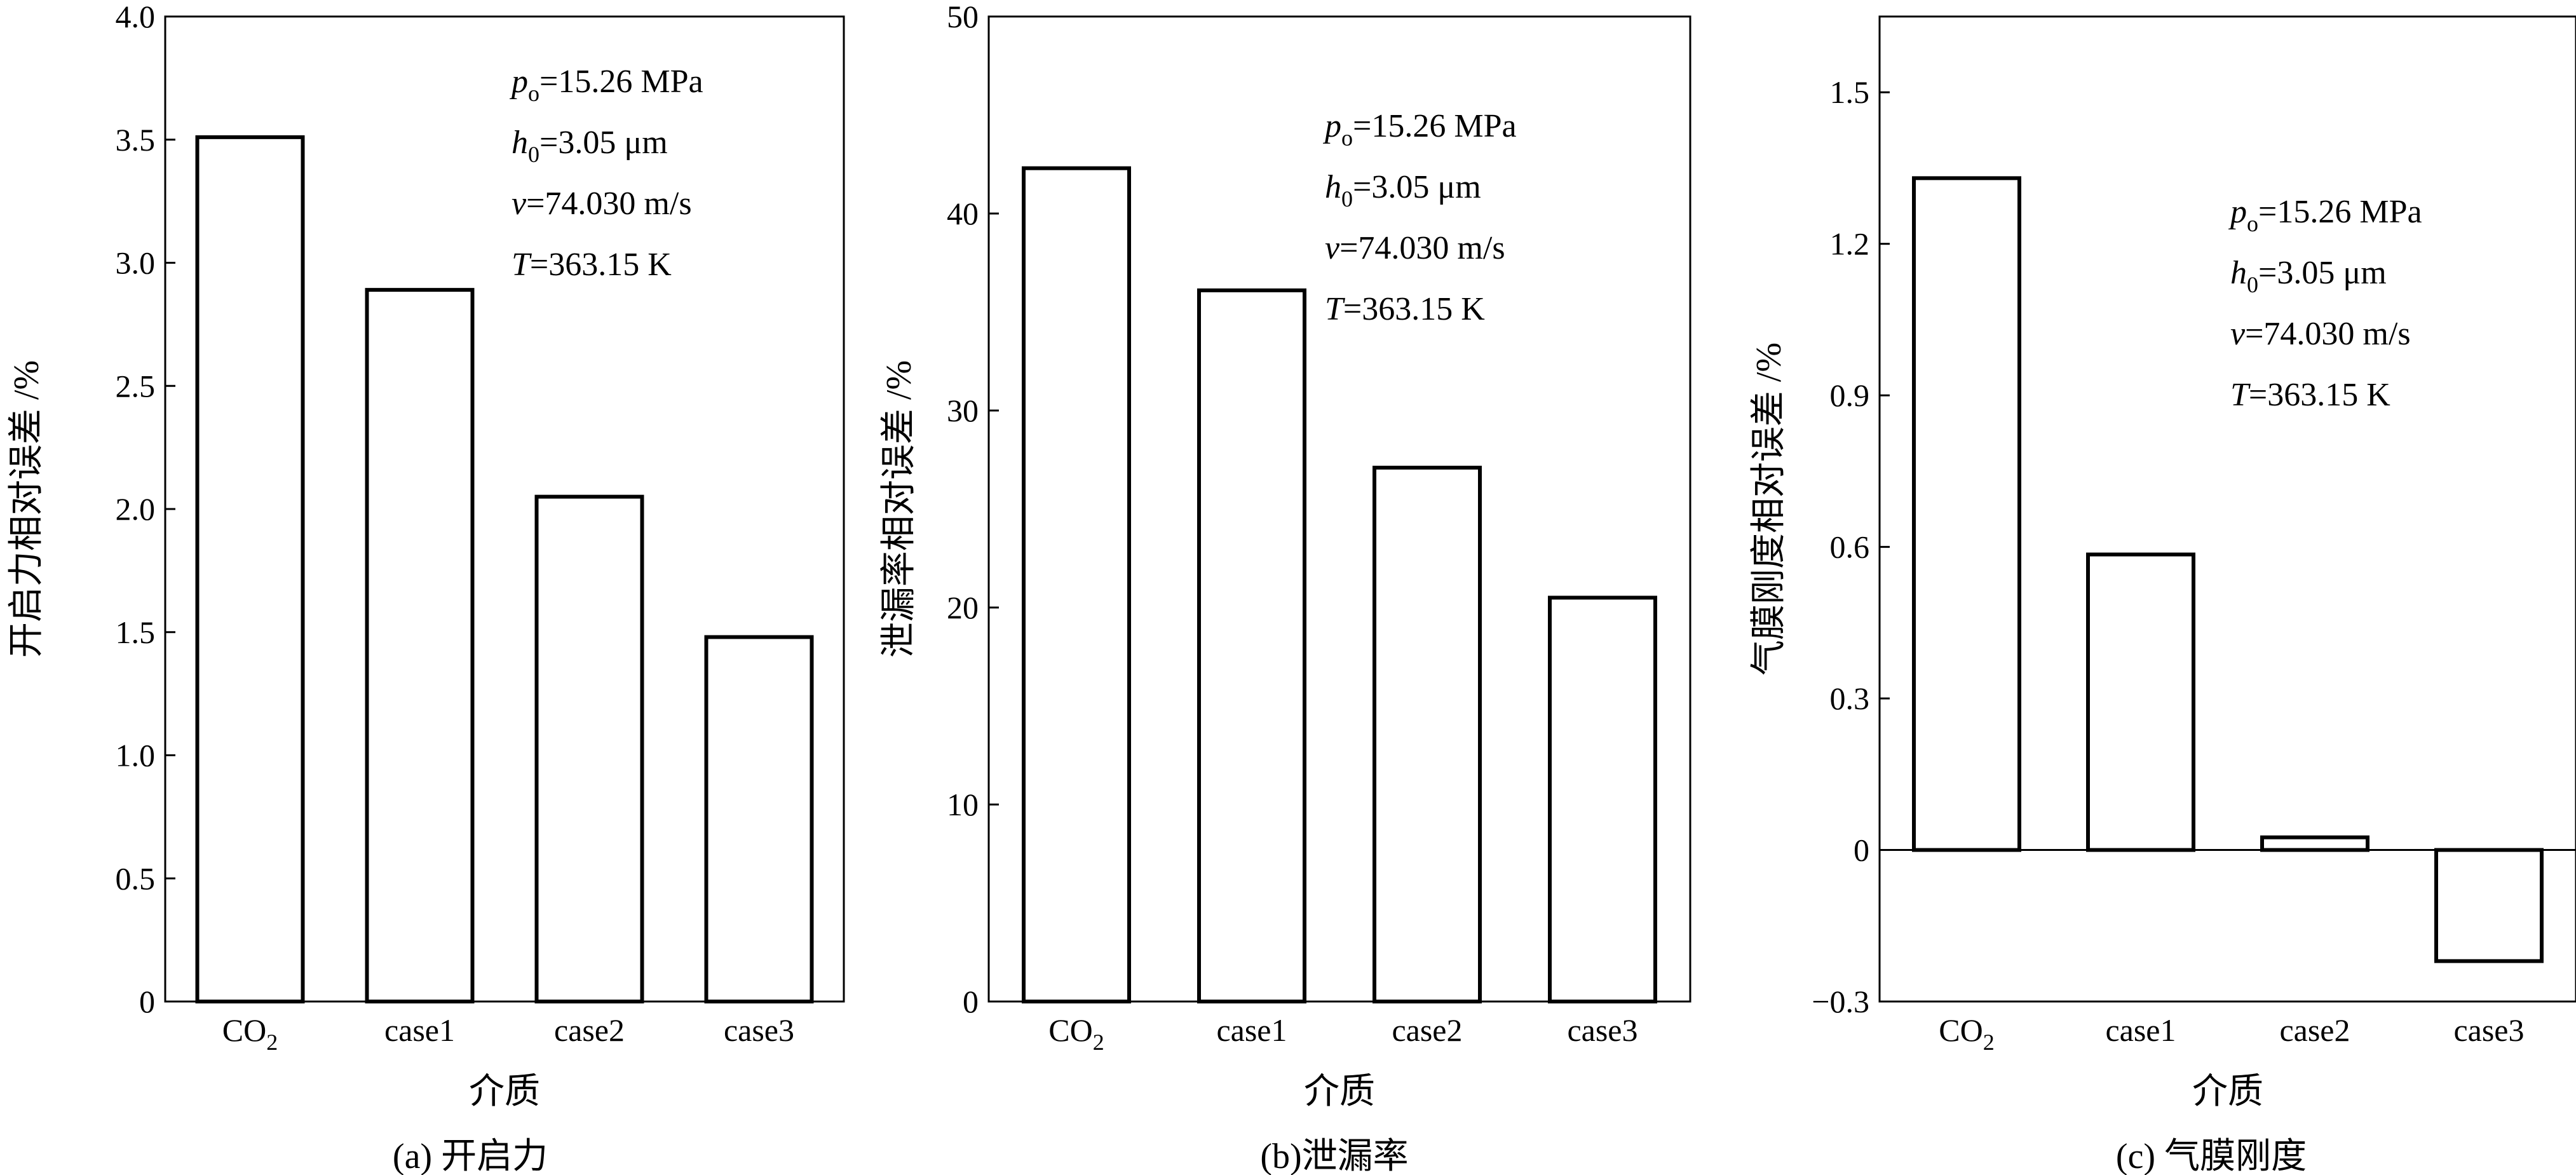  I want to click on y-tick-label: 0.3, so click(1850, 698).